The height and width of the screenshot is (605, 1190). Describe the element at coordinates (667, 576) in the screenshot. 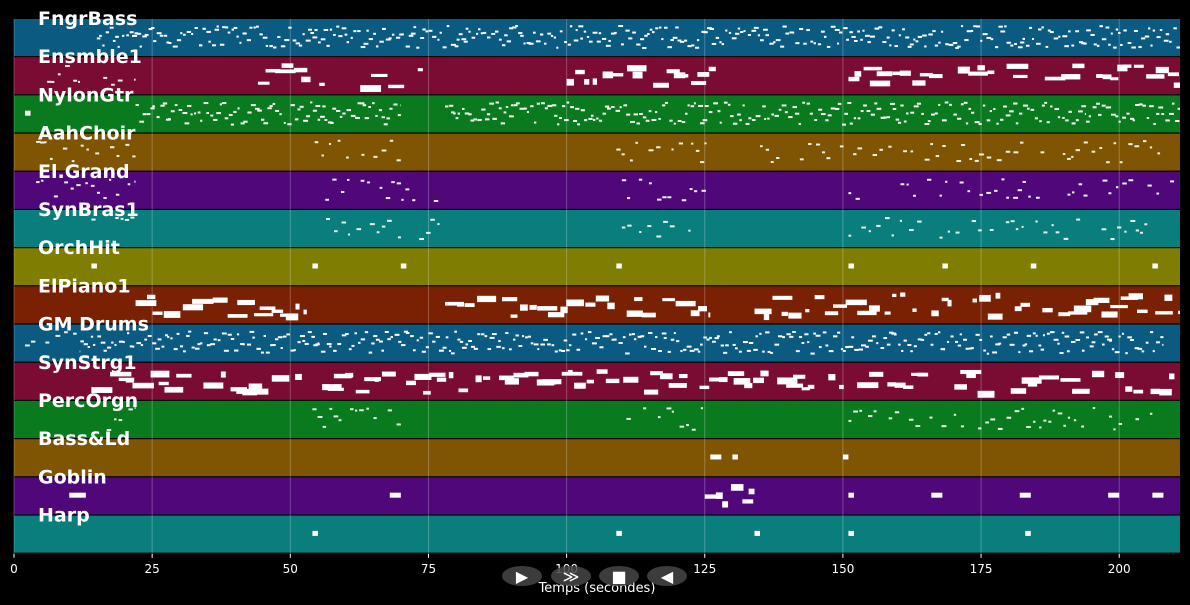

I see `rewind-button: ◀` at that location.